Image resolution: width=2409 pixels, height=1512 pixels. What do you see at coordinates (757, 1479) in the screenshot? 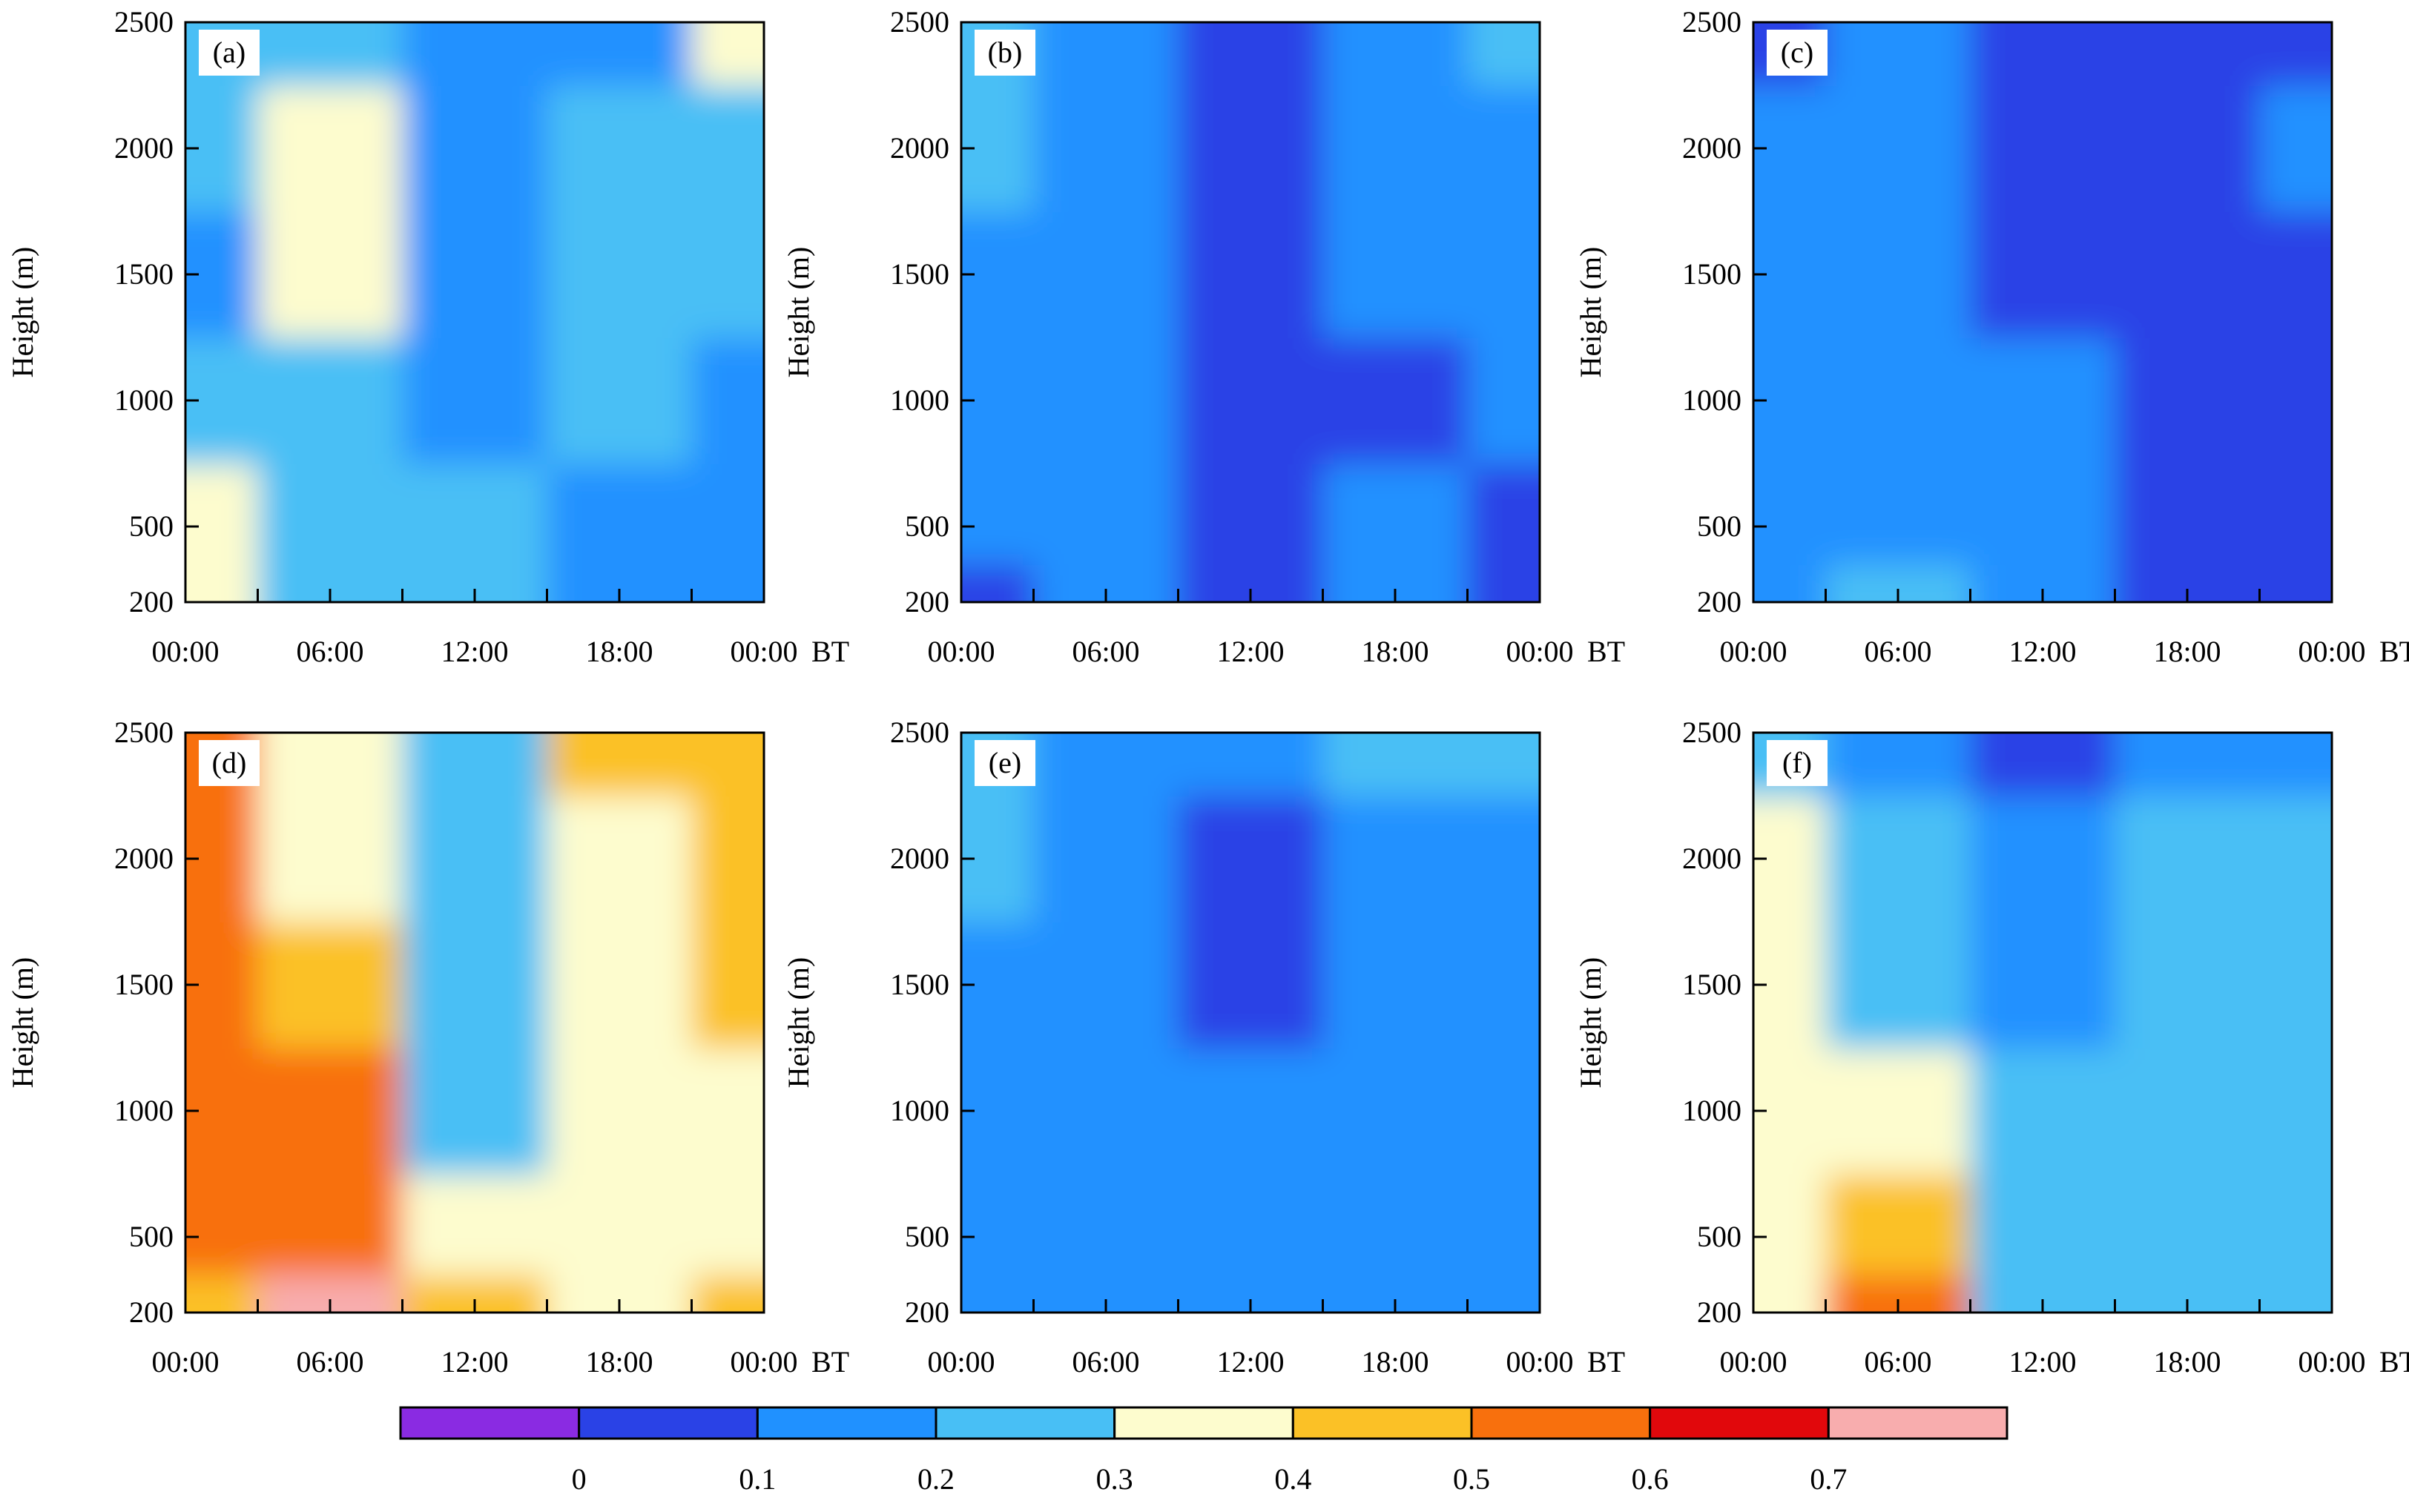
I see `colorbar-label: 0.1` at bounding box center [757, 1479].